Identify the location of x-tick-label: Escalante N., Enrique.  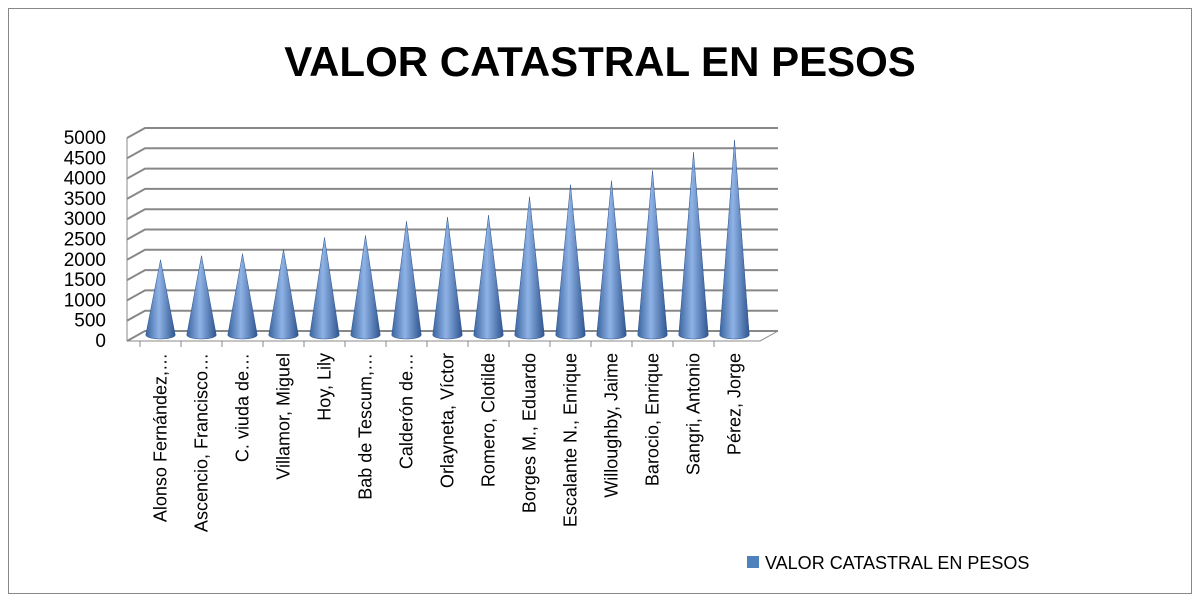
(571, 440).